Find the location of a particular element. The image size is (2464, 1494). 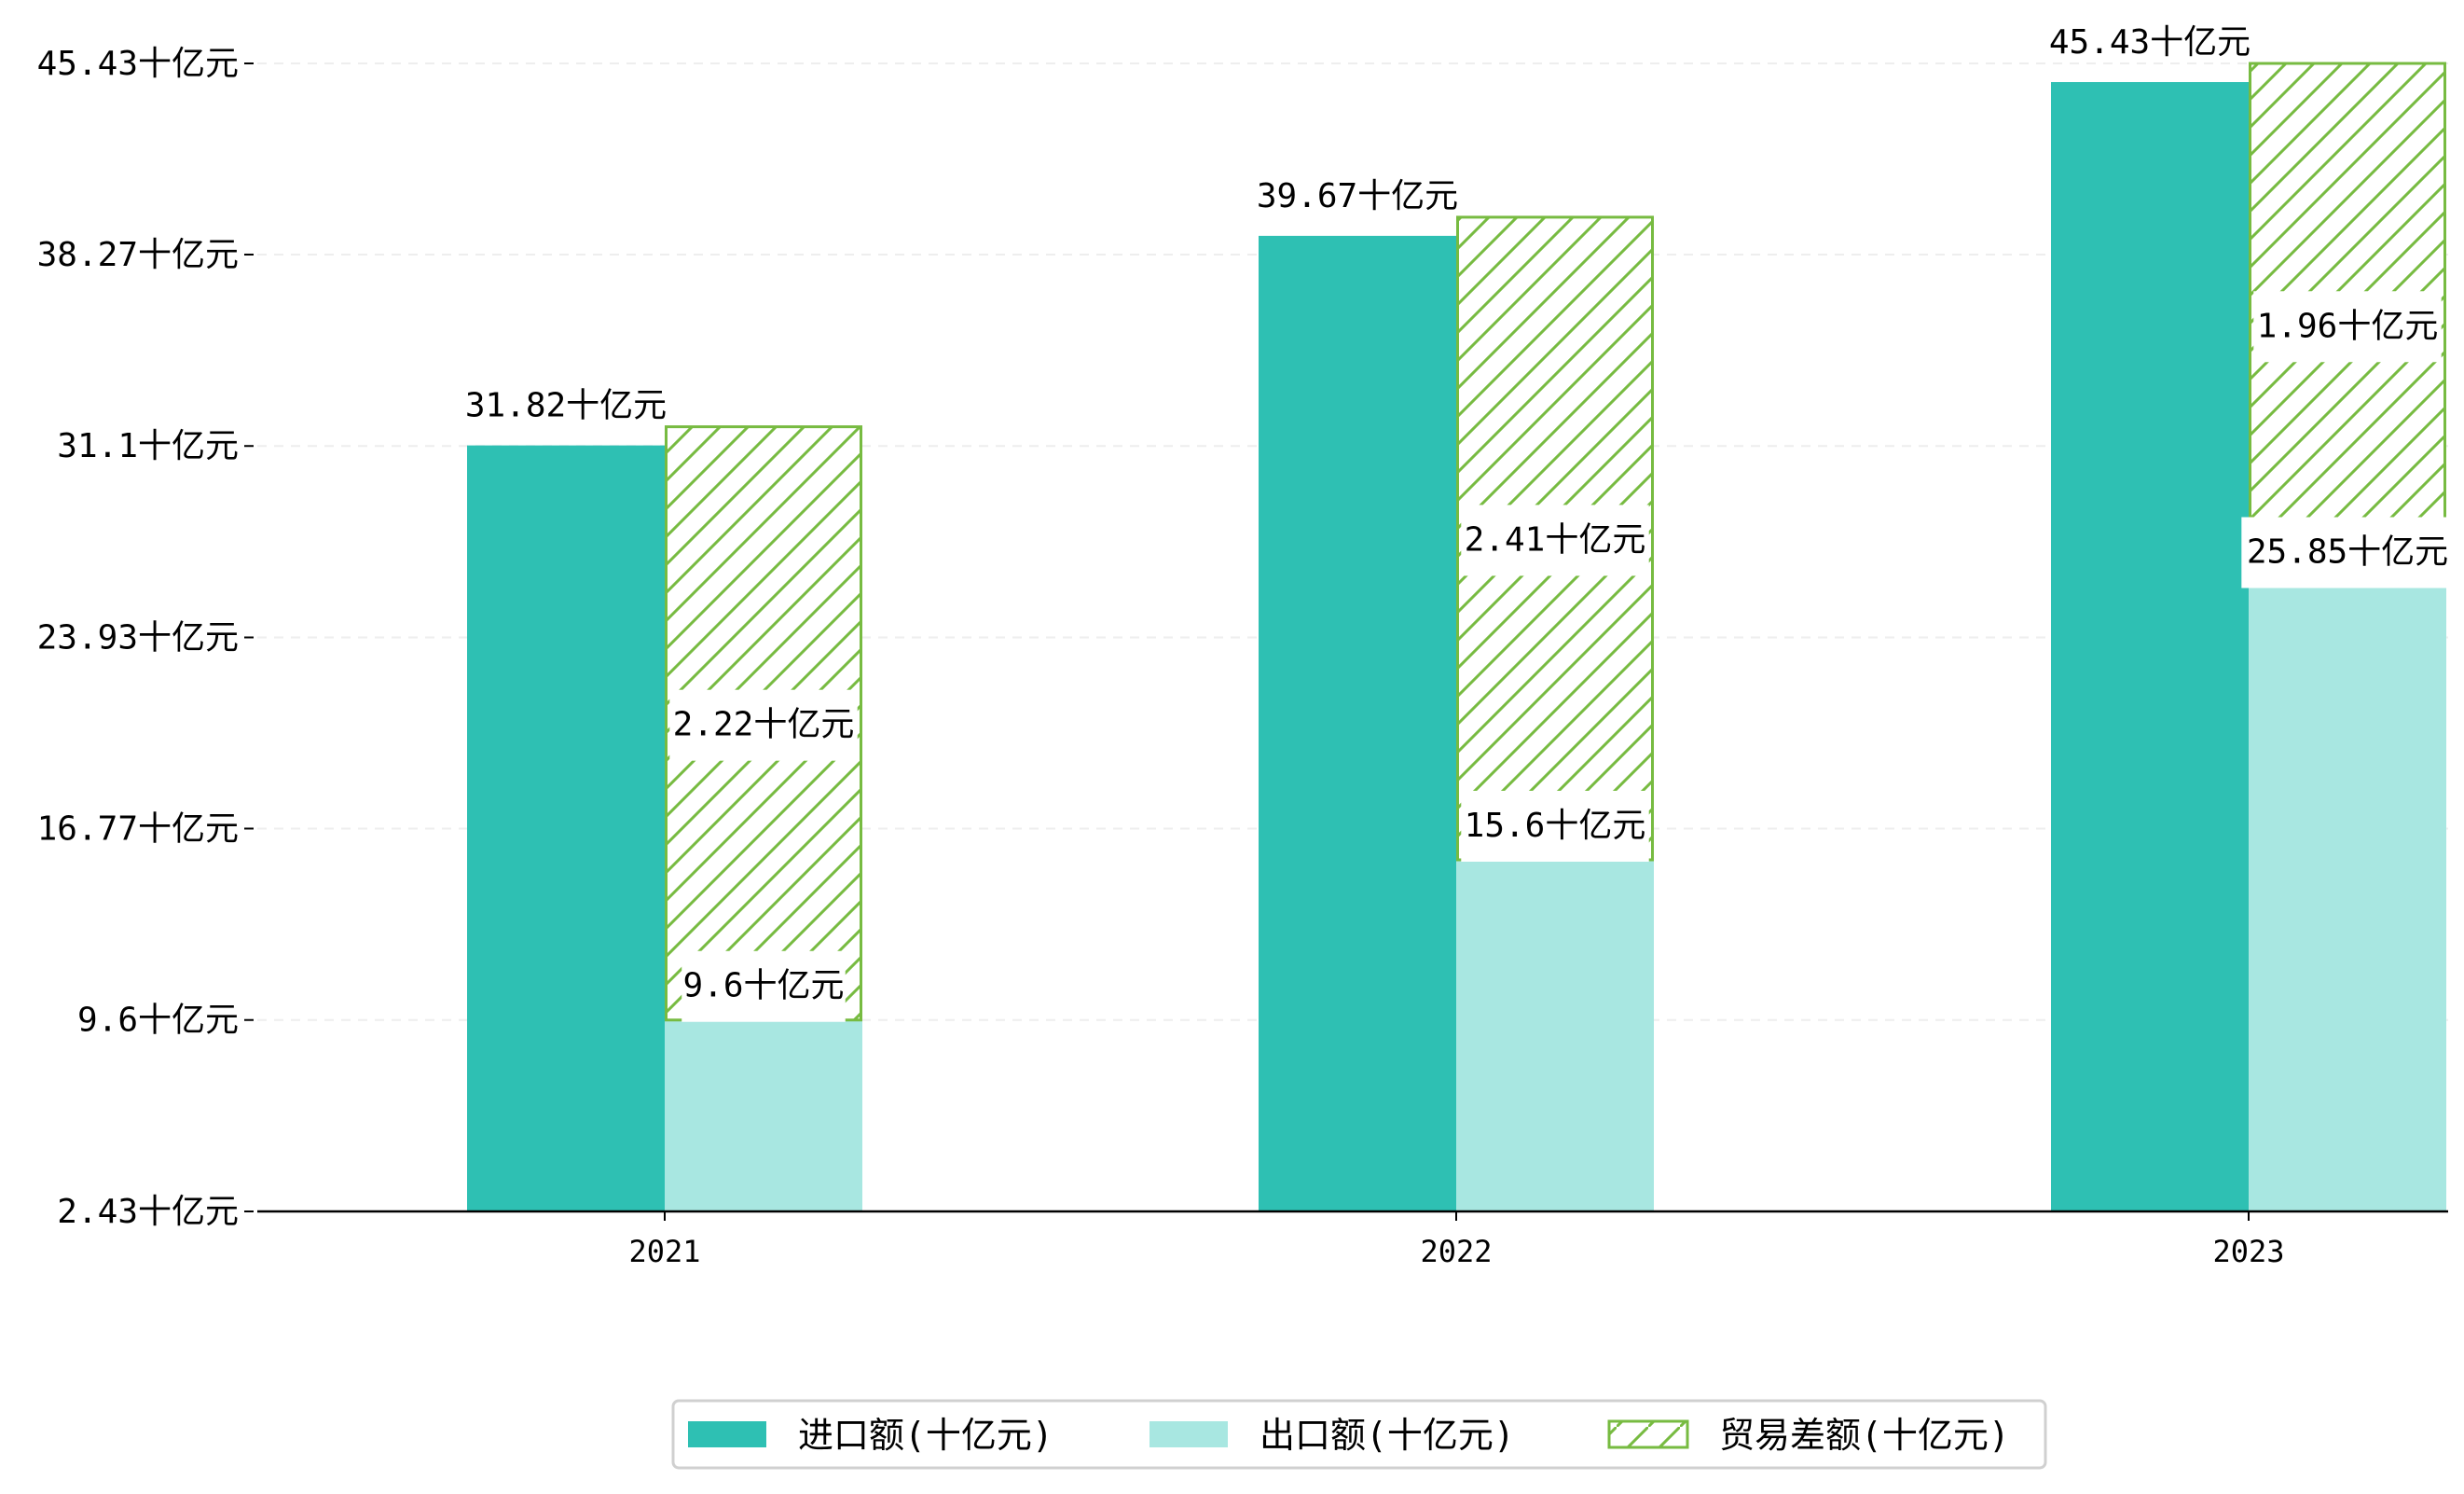

balance-value-label: 1.96十亿元 is located at coordinates (2348, 326).